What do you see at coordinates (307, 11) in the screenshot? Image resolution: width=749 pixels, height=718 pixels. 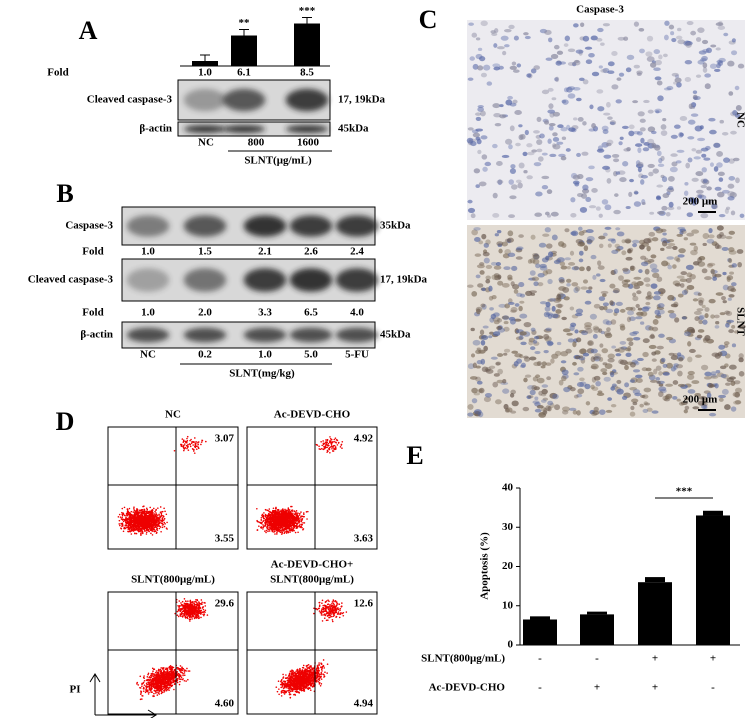 I see `significance: ***` at bounding box center [307, 11].